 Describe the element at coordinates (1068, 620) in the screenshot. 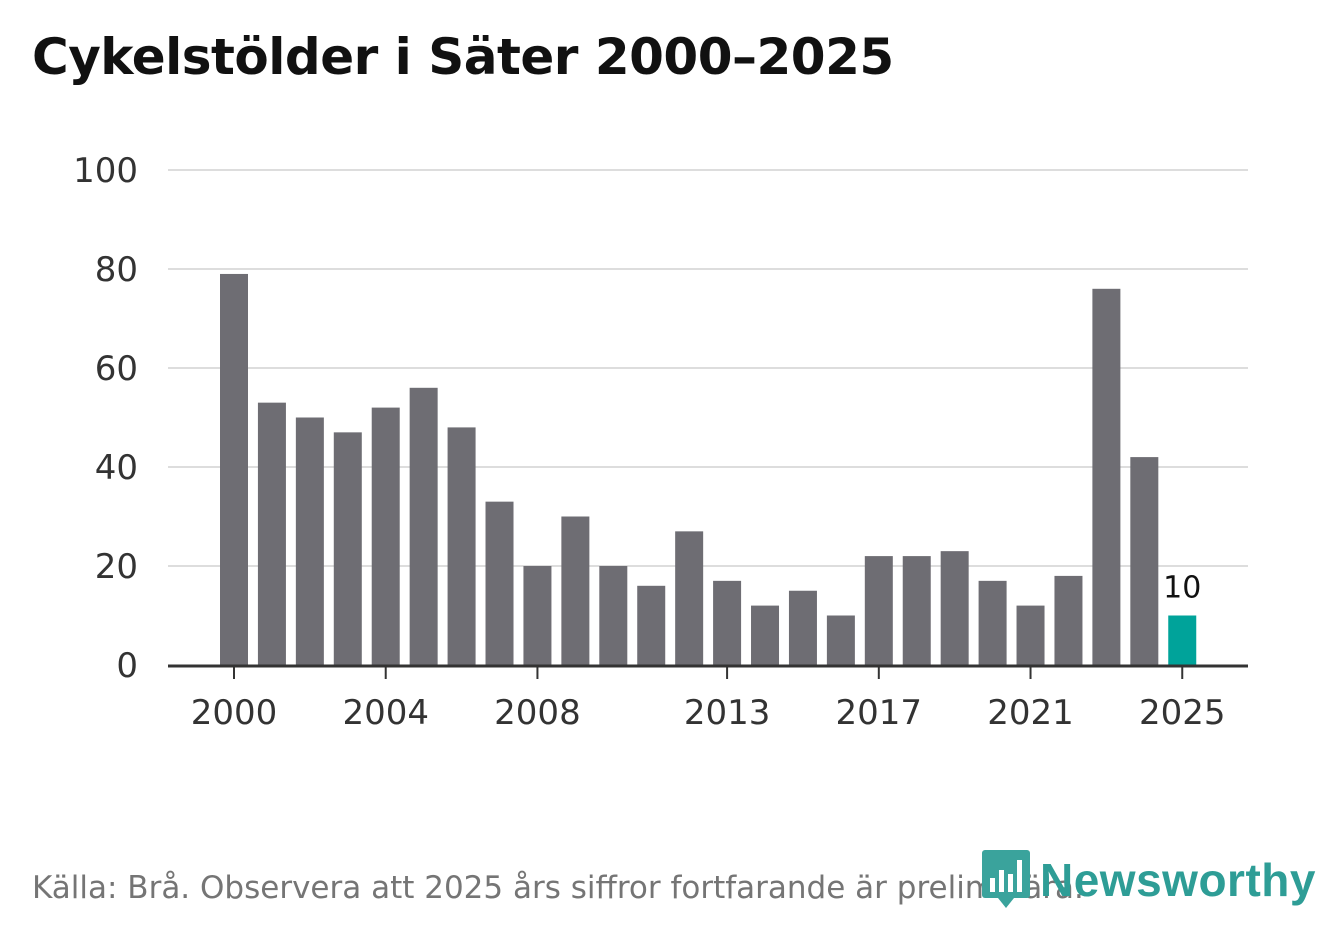

I see `bar-2022` at that location.